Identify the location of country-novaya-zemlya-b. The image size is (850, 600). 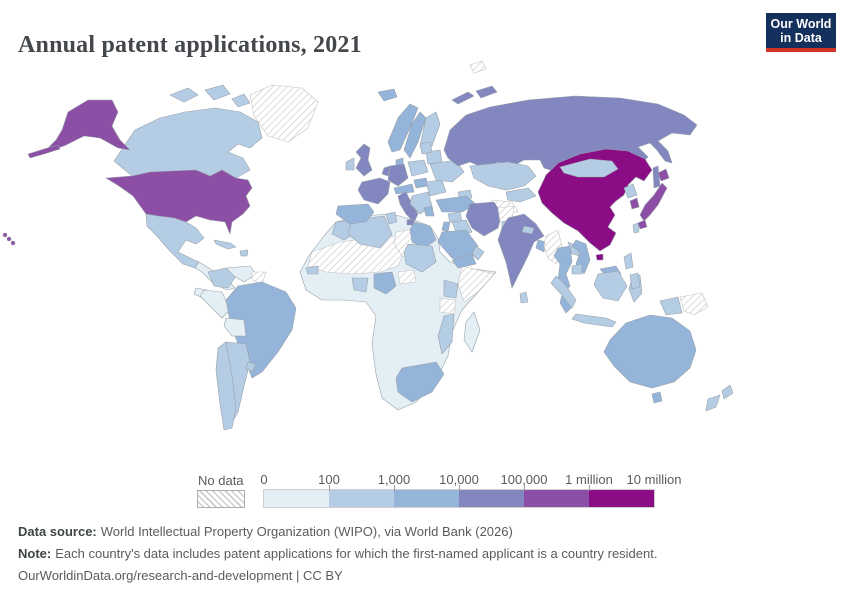
(486, 92).